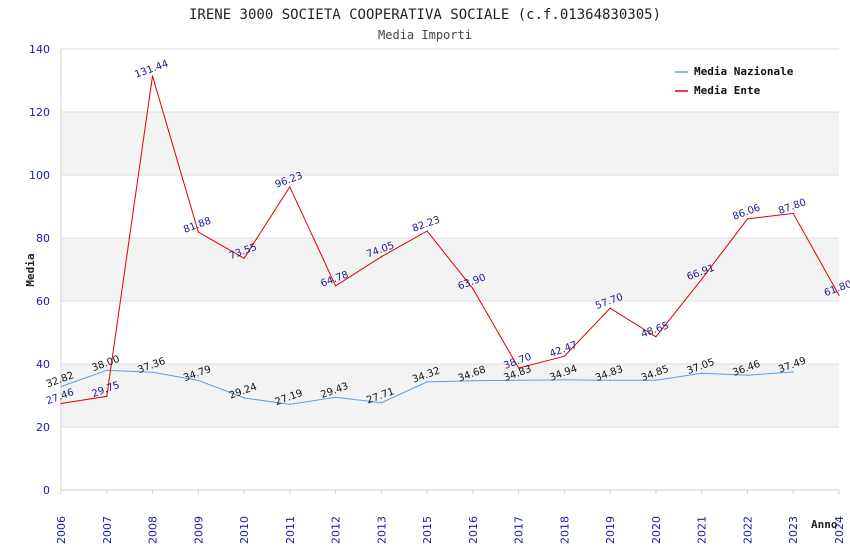 The height and width of the screenshot is (550, 850). I want to click on chart-subtitle: Media Importi, so click(425, 35).